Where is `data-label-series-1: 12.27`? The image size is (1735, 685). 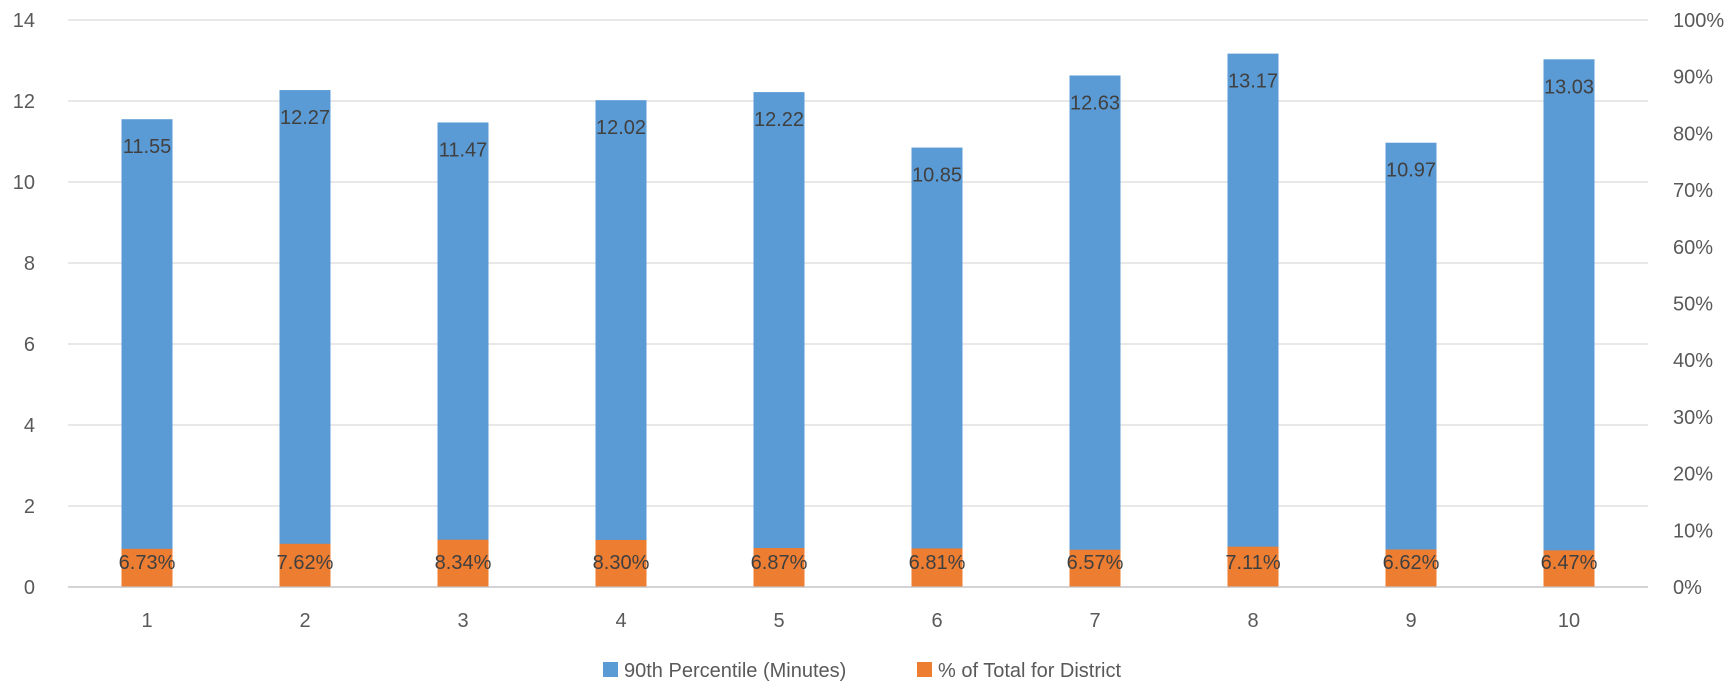
data-label-series-1: 12.27 is located at coordinates (305, 118).